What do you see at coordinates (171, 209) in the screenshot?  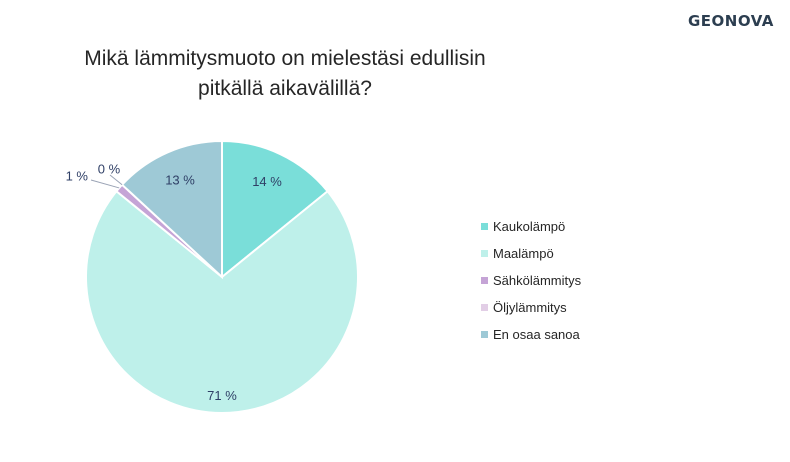 I see `pie-slice-en-osaa-sanoa` at bounding box center [171, 209].